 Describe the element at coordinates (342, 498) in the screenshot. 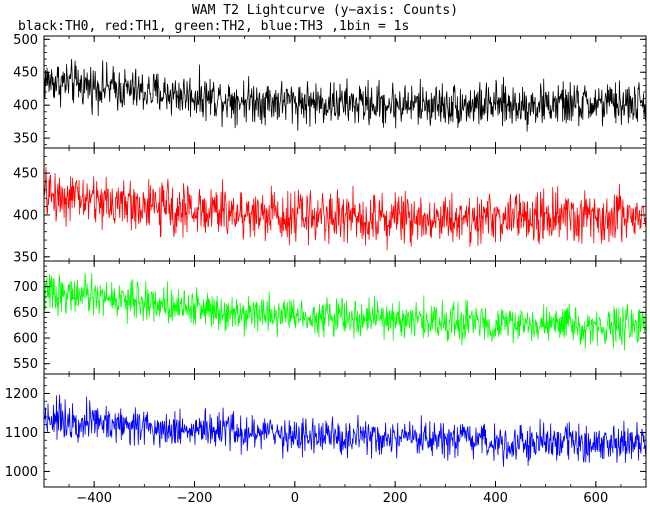

I see `x-axis: −400 −200 0 200 400 600` at that location.